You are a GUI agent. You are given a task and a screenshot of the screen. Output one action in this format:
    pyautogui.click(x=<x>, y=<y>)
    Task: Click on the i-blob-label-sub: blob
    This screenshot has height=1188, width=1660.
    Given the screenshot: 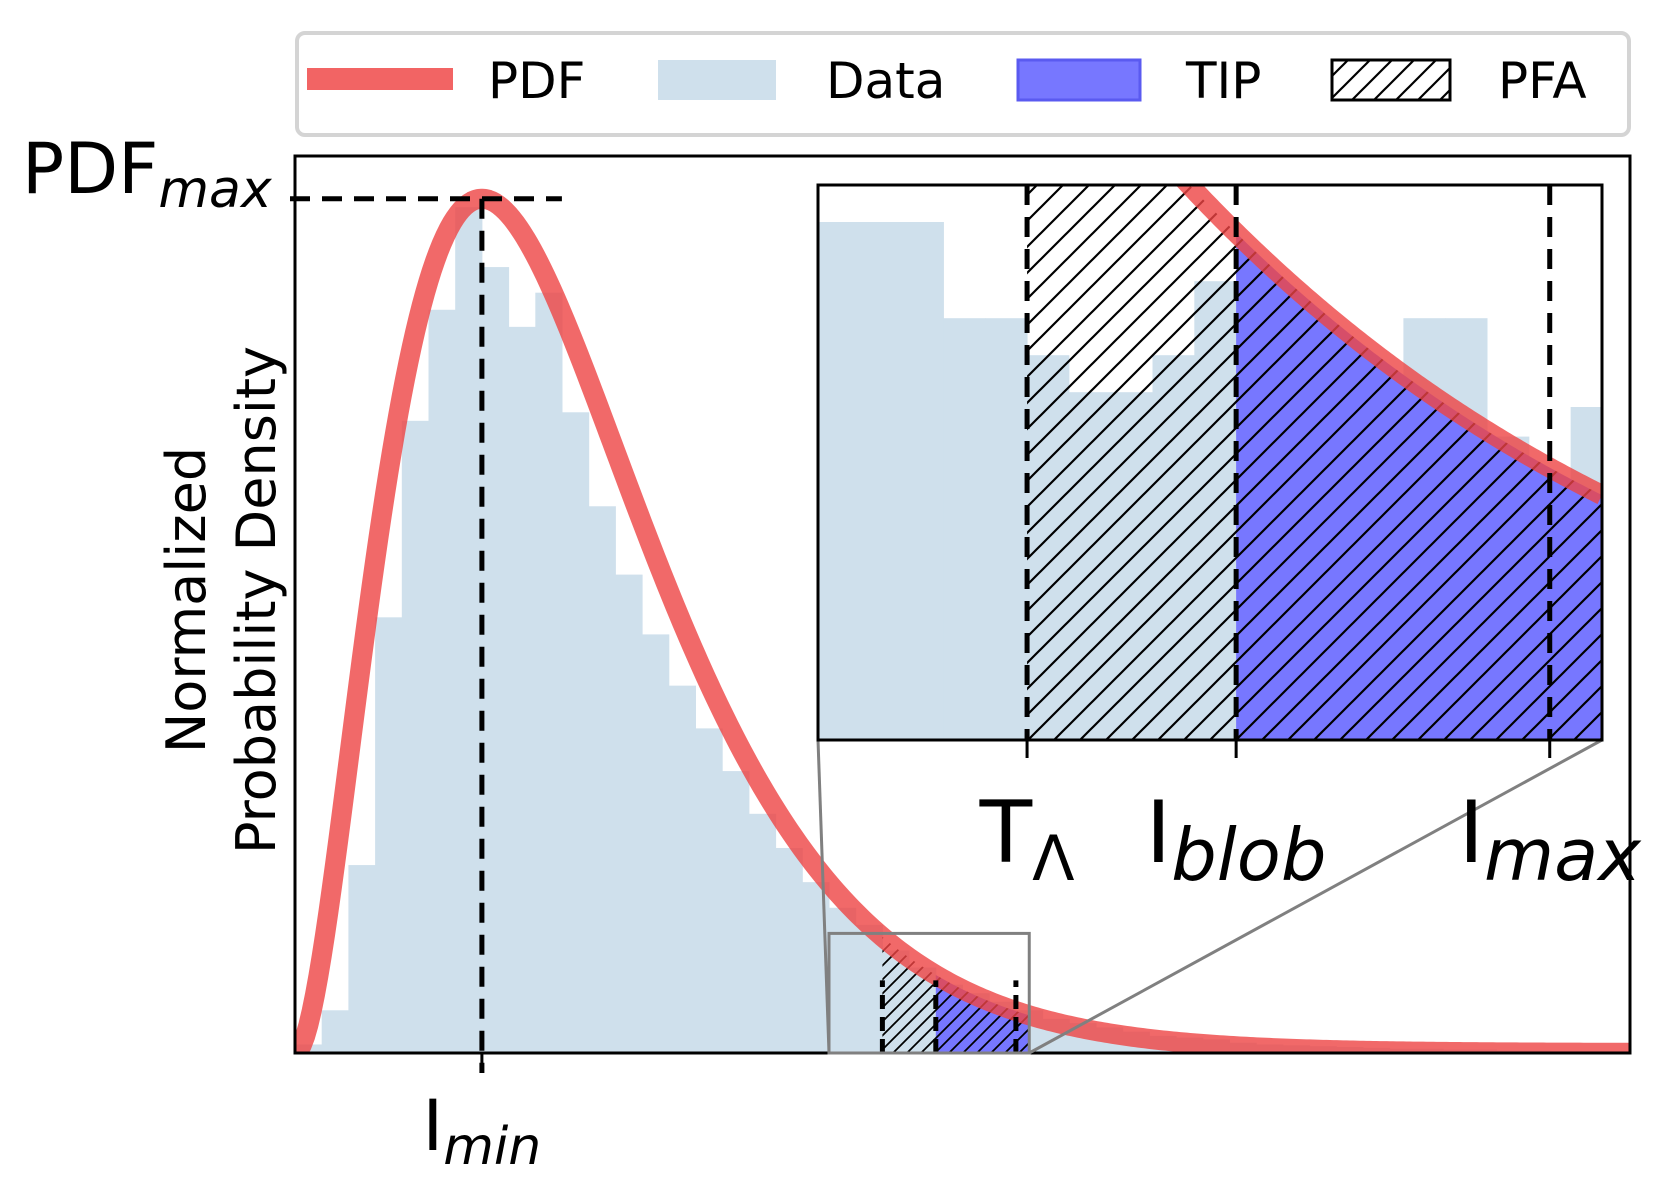 What is the action you would take?
    pyautogui.click(x=1248, y=855)
    